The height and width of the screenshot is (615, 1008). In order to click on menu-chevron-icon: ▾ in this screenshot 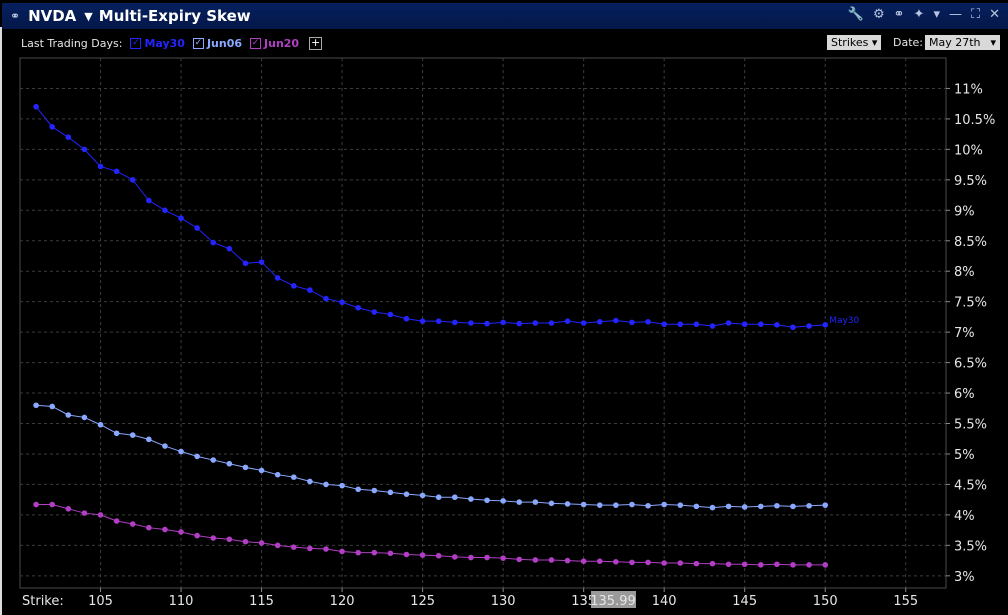, I will do `click(936, 14)`.